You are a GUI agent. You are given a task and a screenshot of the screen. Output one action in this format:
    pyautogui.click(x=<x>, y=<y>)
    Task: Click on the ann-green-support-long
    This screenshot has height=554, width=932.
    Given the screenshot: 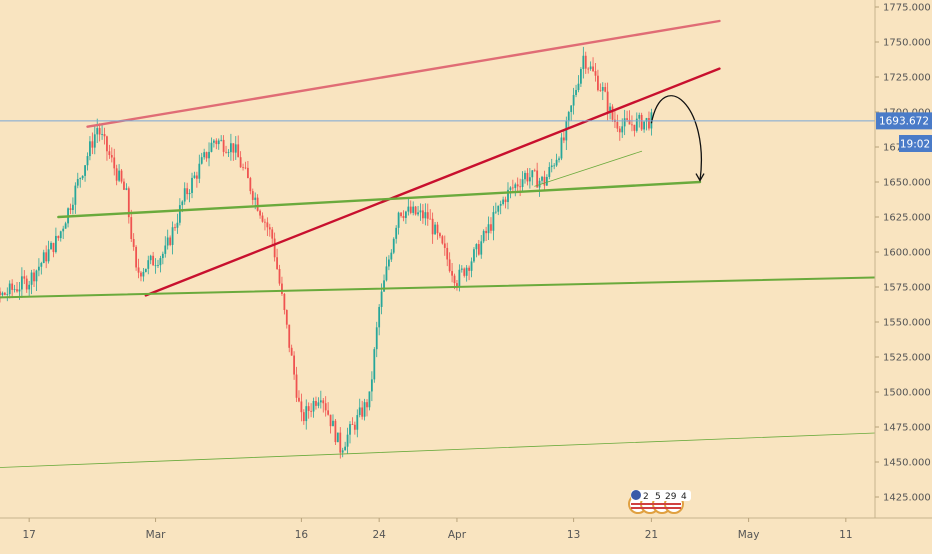 What is the action you would take?
    pyautogui.click(x=443, y=287)
    